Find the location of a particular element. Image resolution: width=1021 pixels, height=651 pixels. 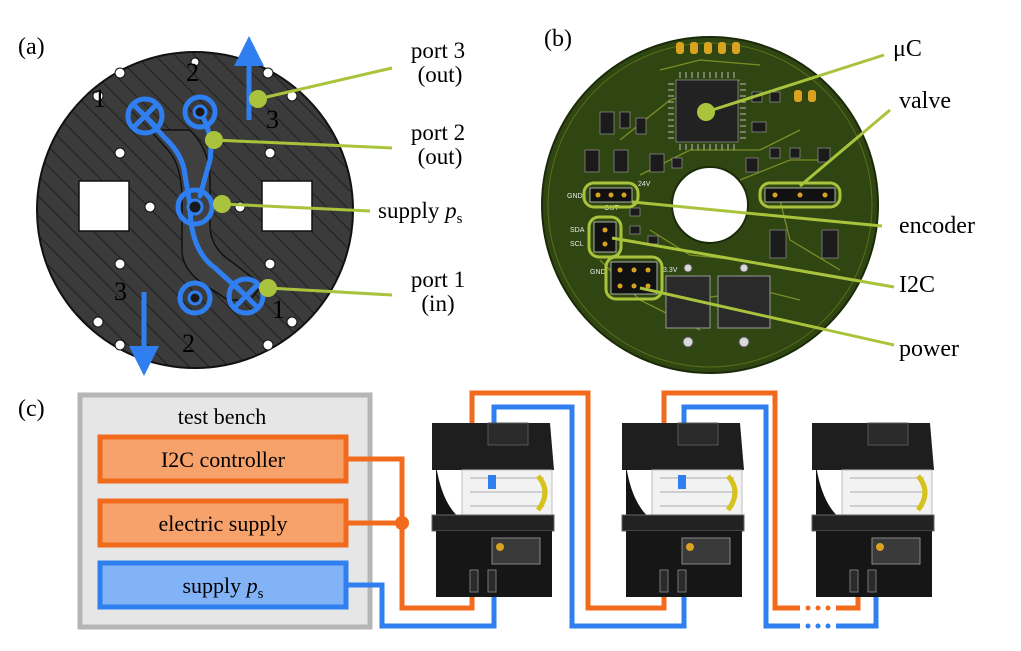

callout-port1: port 1 is located at coordinates (438, 279).